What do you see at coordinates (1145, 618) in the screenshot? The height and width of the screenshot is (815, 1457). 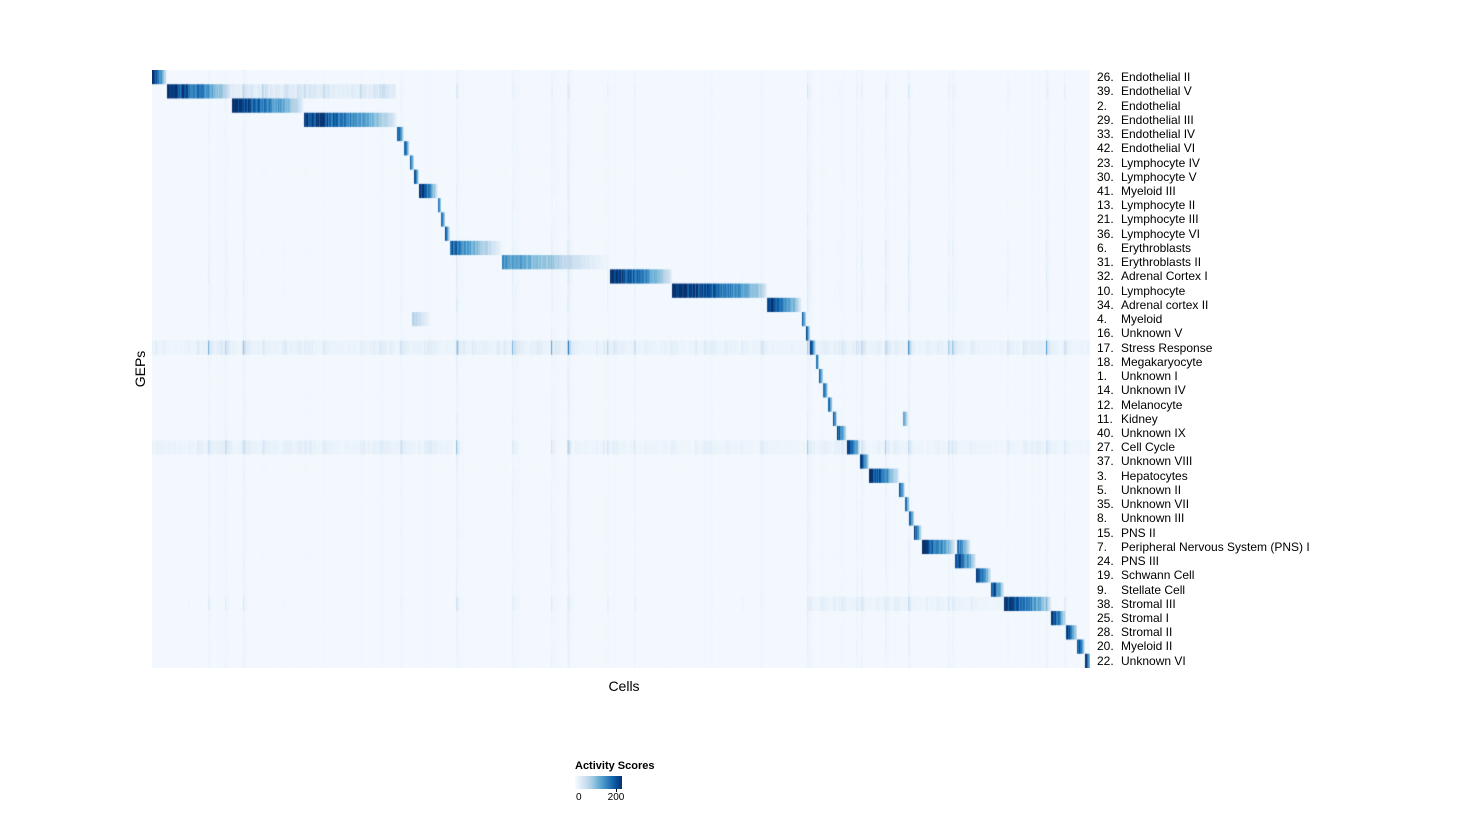 I see `row-label-name: Stromal I` at bounding box center [1145, 618].